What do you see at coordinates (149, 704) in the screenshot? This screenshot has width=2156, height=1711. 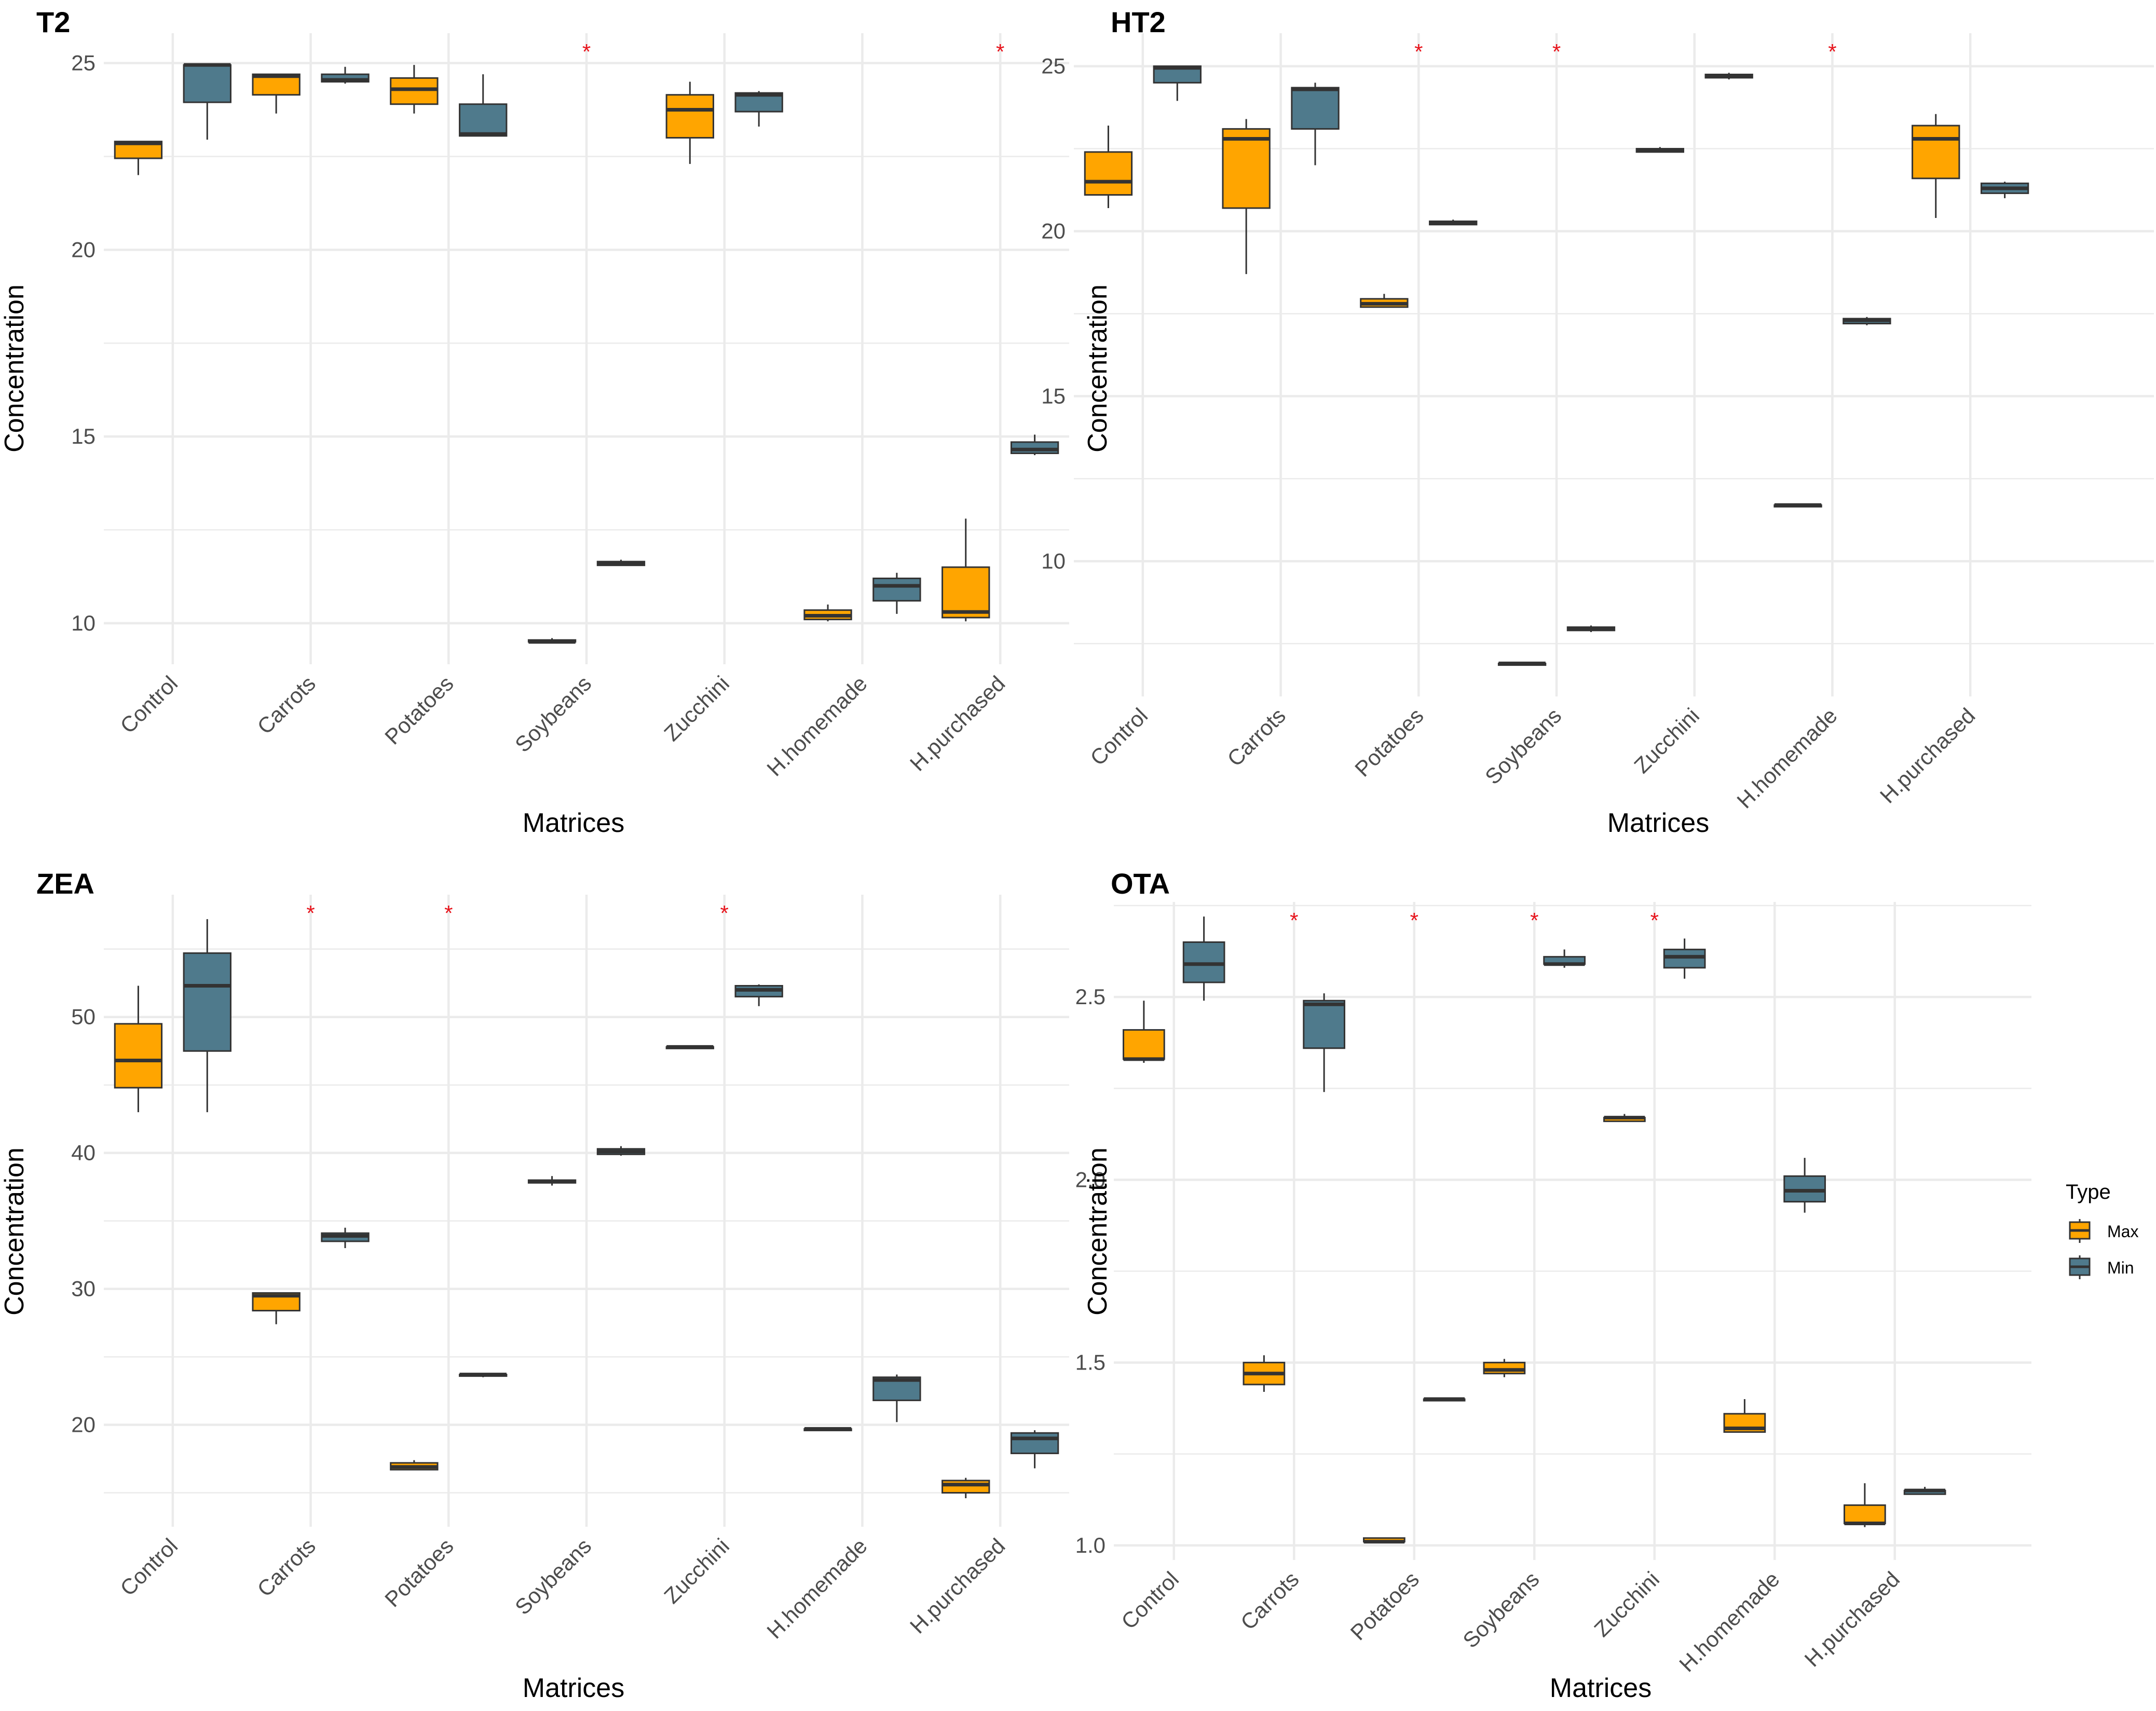 I see `x-tick-label: Control` at bounding box center [149, 704].